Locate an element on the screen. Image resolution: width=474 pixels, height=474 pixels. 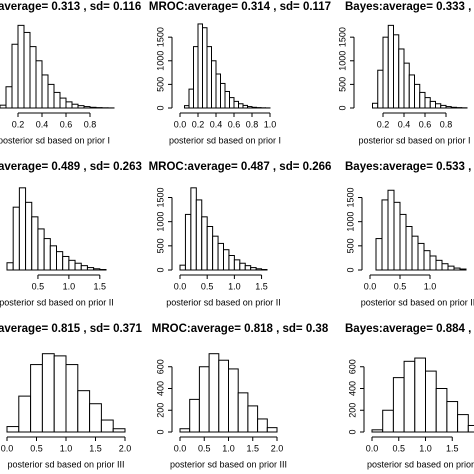
x-tick-label: 1.5 is located at coordinates (100, 286).